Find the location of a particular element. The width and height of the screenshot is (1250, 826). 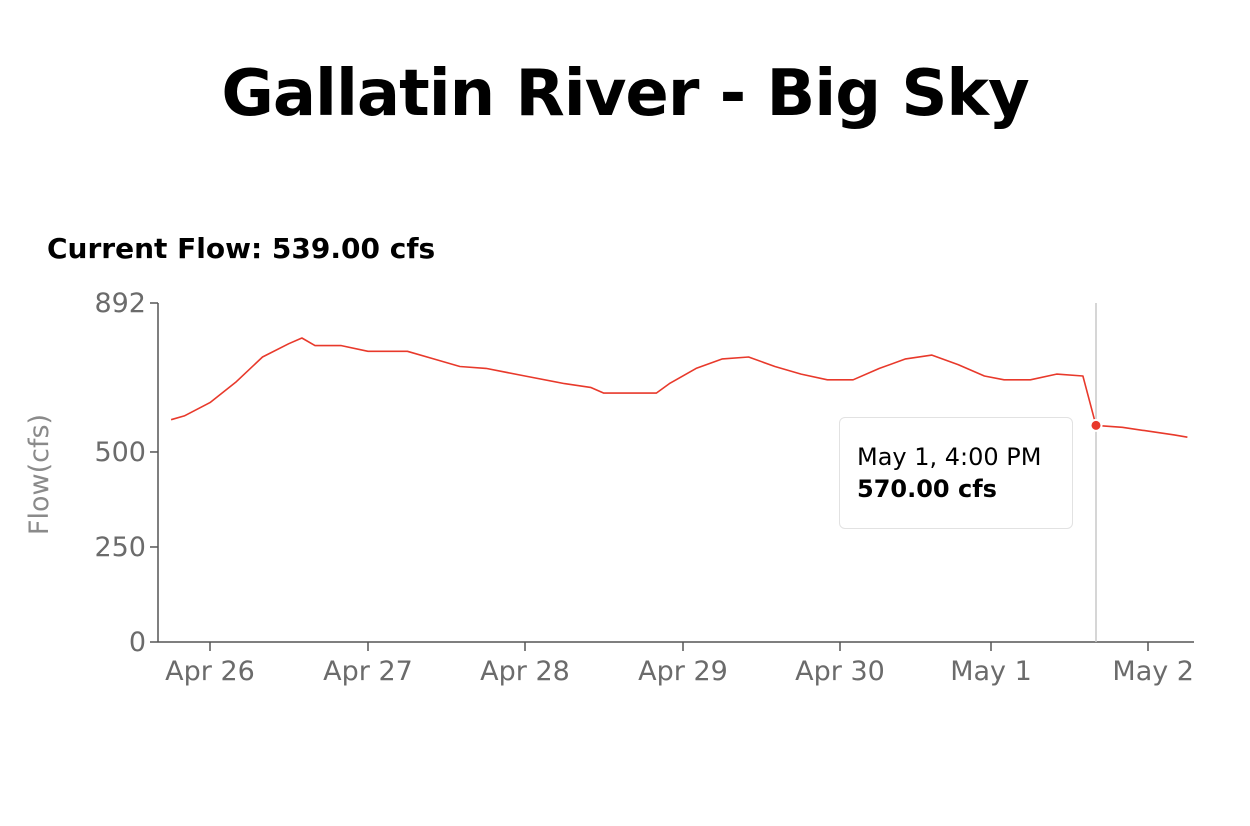

y-tick-label: 500 is located at coordinates (120, 452).